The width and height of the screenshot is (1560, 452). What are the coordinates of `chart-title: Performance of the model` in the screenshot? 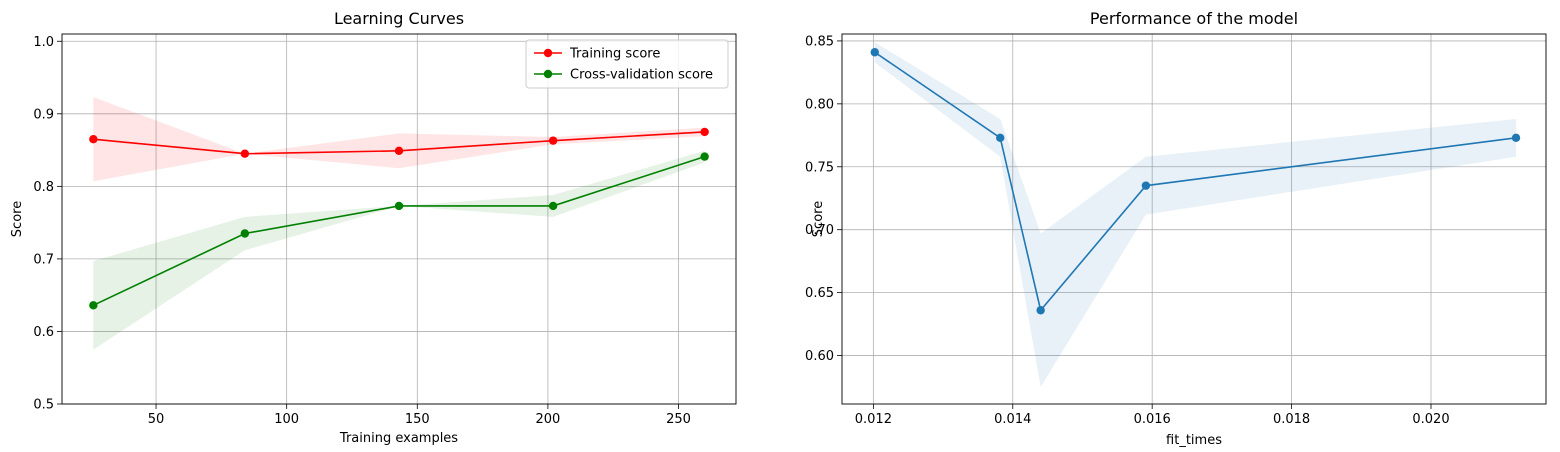 It's located at (1194, 18).